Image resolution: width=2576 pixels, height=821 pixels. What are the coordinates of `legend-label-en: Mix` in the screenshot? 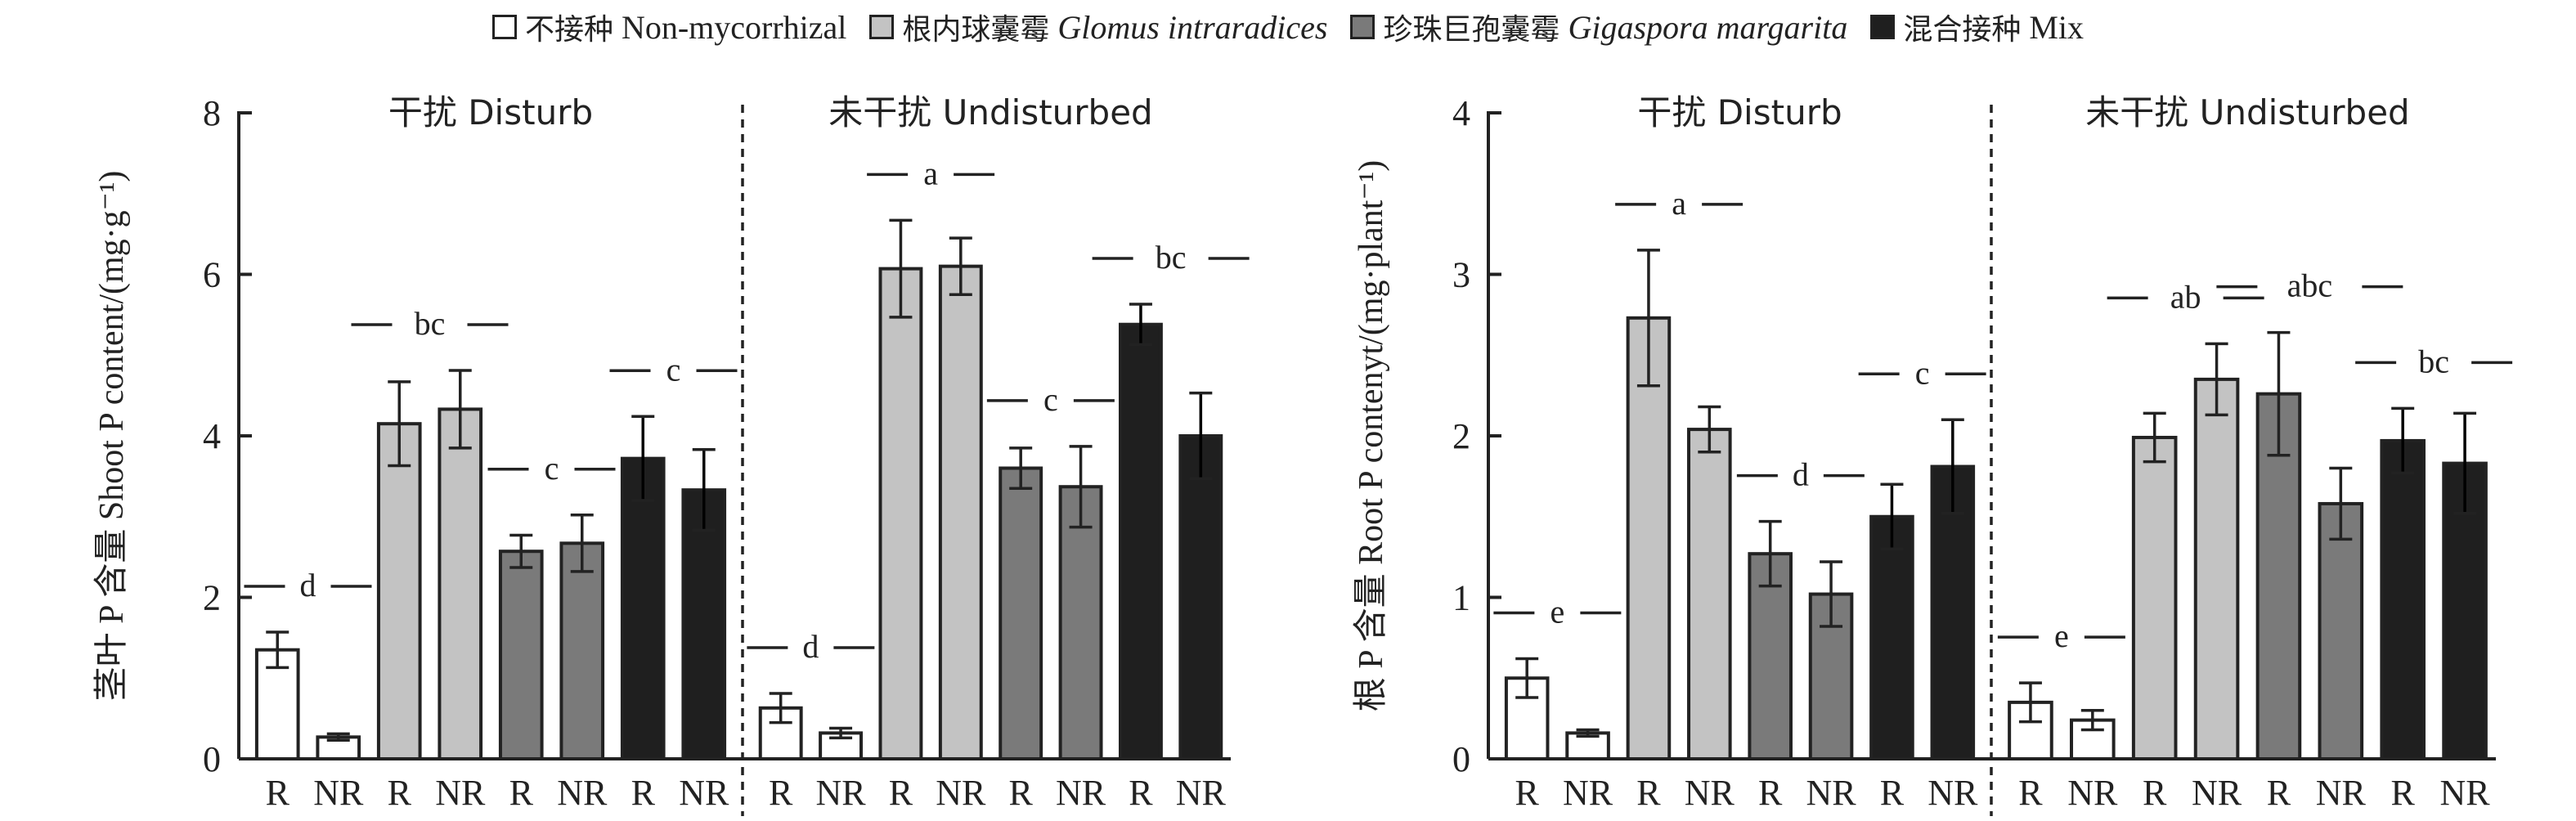 It's located at (2057, 27).